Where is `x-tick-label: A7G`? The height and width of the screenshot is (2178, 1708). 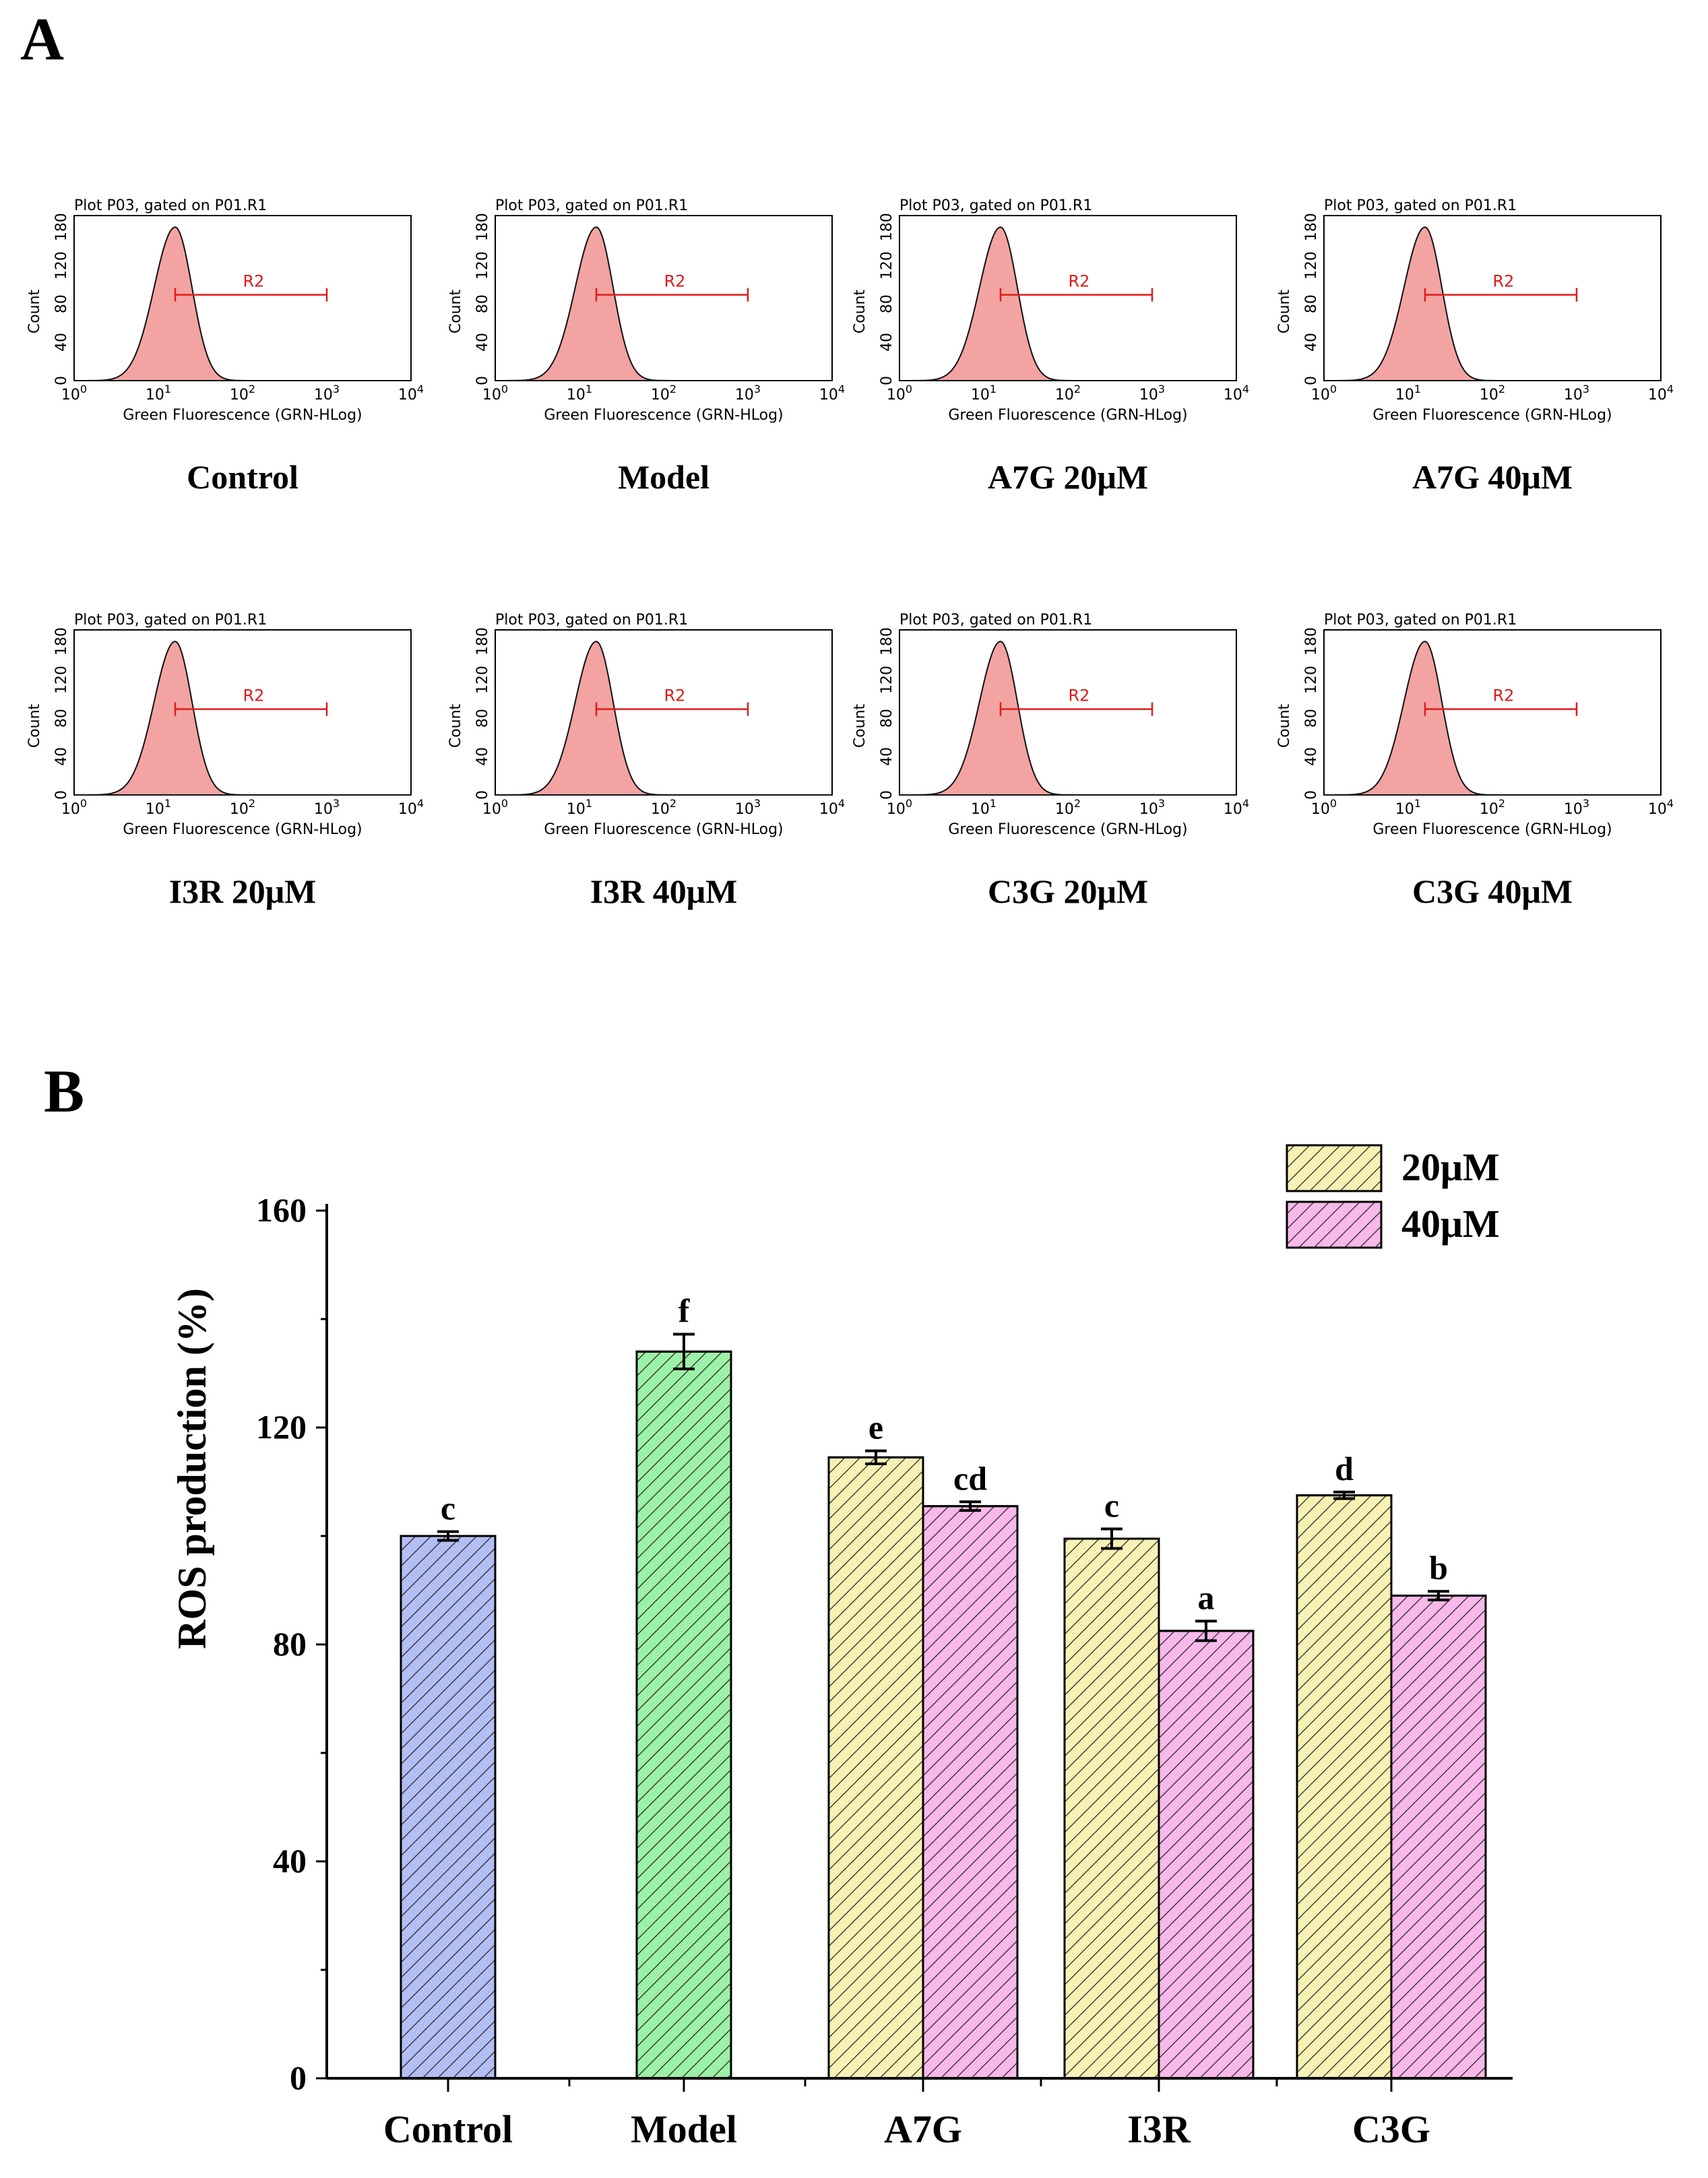 x-tick-label: A7G is located at coordinates (923, 2129).